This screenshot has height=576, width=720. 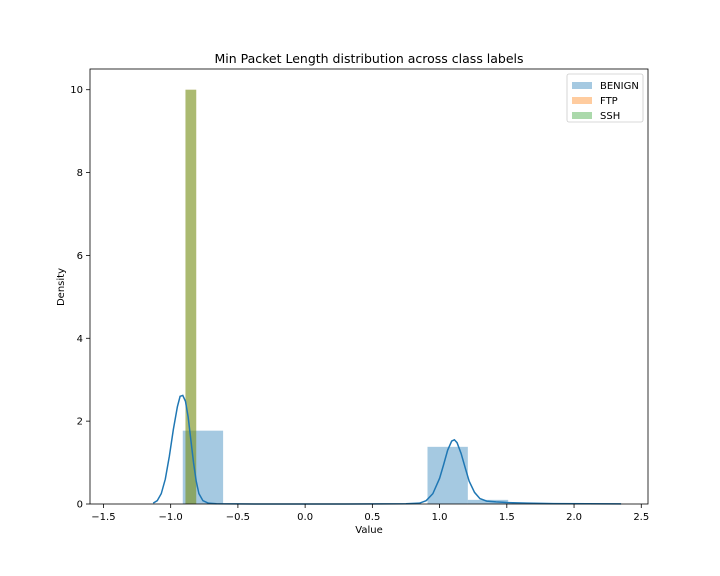 What do you see at coordinates (80, 173) in the screenshot?
I see `y-tick-label: 8` at bounding box center [80, 173].